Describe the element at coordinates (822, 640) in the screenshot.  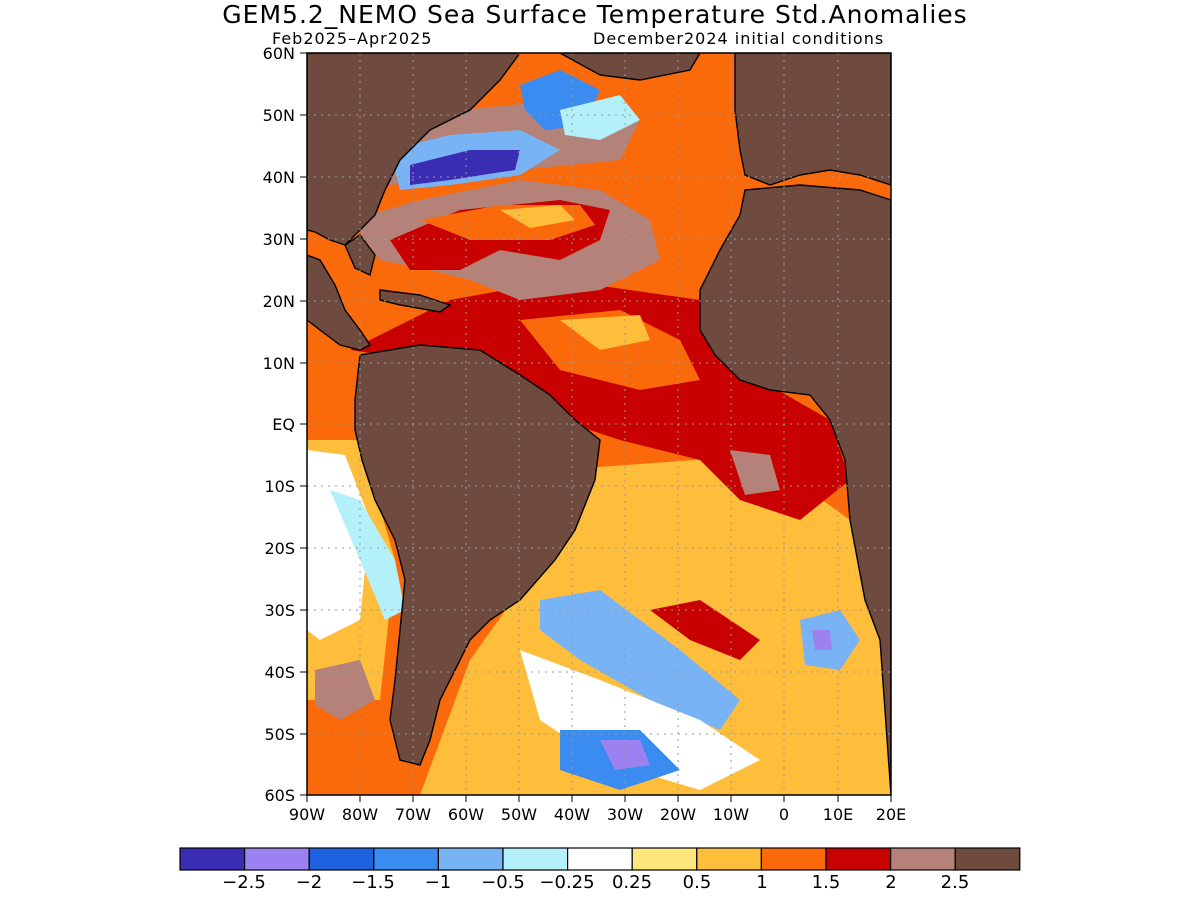
I see `anomaly-benguela-purple` at that location.